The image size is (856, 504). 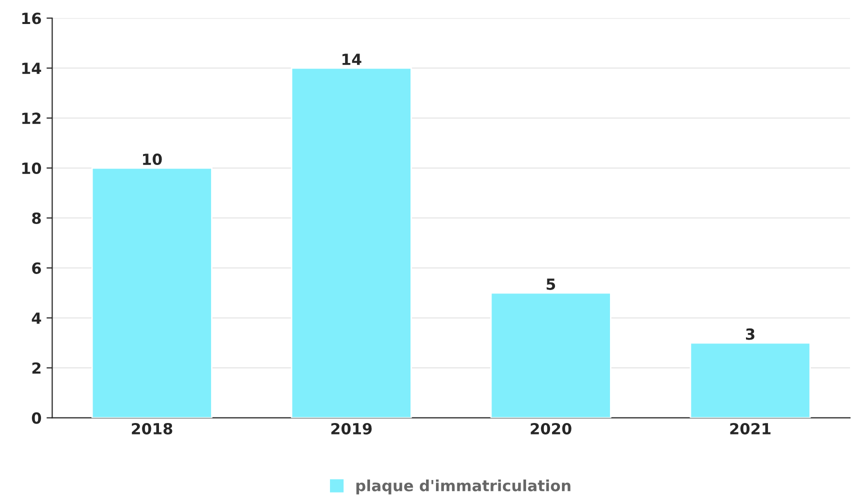 What do you see at coordinates (32, 68) in the screenshot?
I see `y-tick-label: 14` at bounding box center [32, 68].